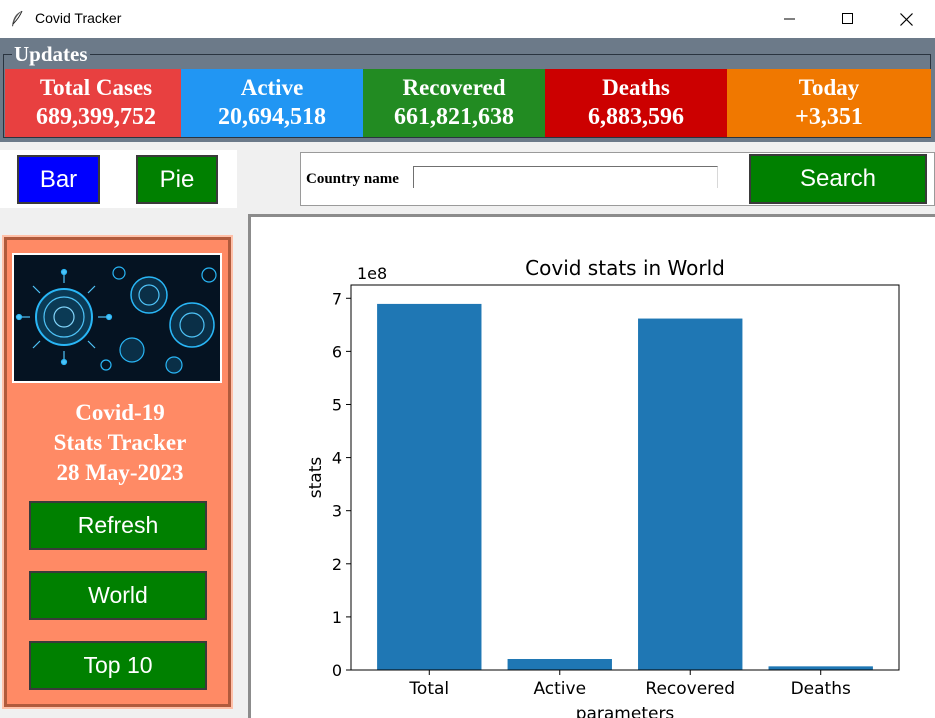  I want to click on maximize-button, so click(848, 19).